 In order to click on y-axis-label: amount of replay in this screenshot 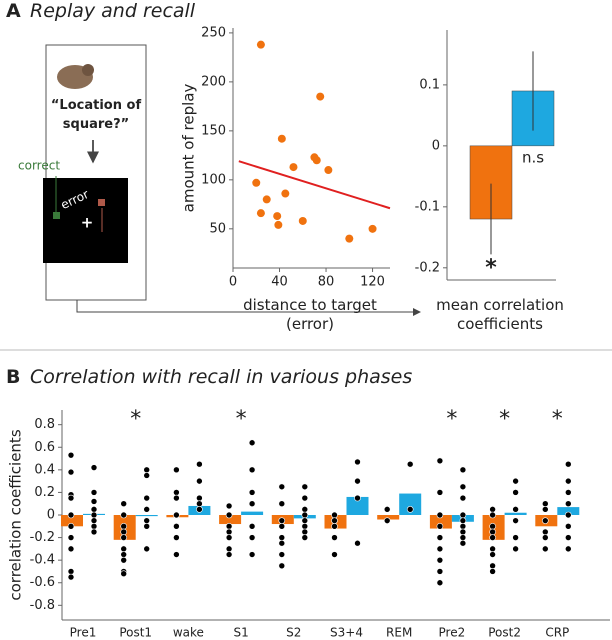, I will do `click(189, 148)`.